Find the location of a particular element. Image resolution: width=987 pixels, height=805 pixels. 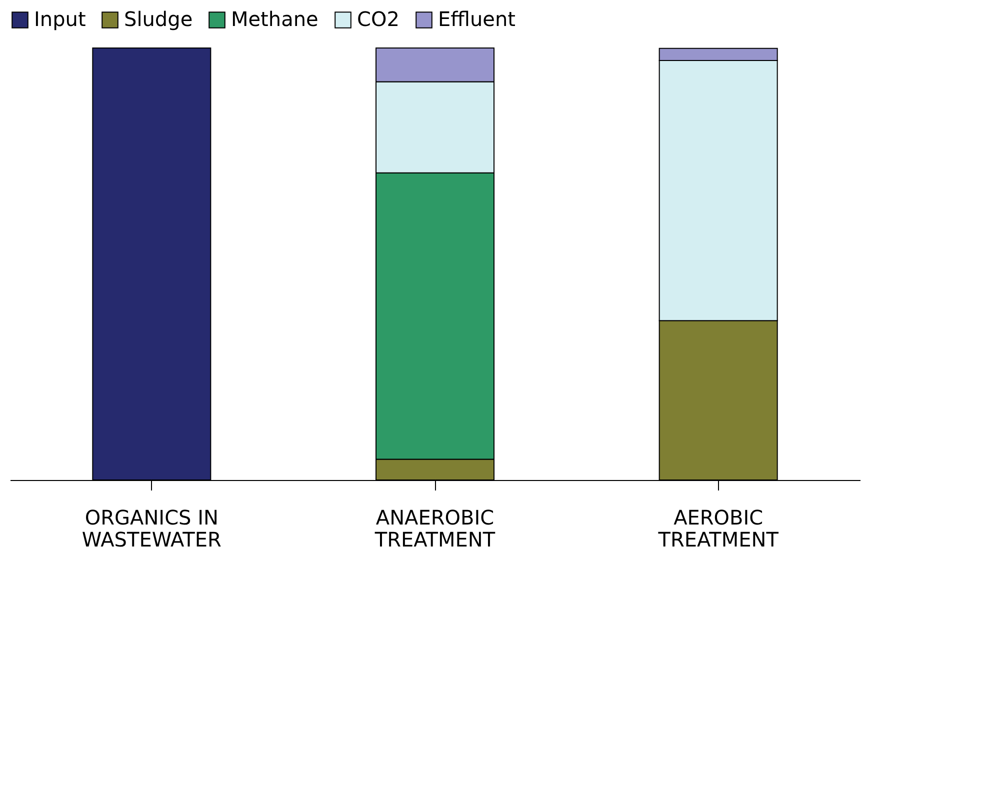

legend-label: CO2 is located at coordinates (378, 19).